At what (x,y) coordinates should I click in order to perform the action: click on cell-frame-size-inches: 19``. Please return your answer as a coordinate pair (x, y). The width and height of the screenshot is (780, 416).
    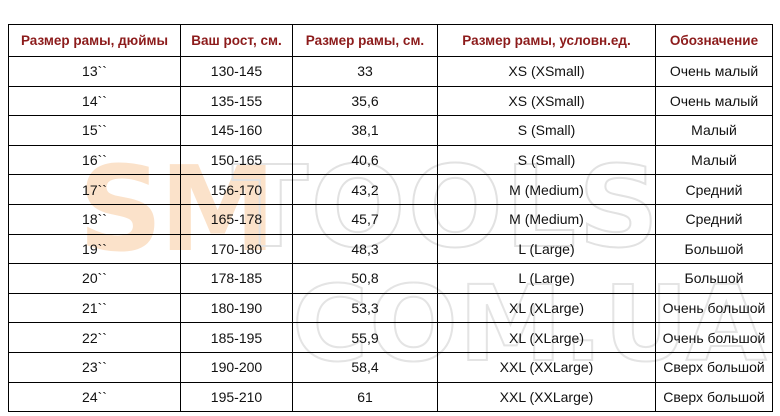
    Looking at the image, I should click on (94, 249).